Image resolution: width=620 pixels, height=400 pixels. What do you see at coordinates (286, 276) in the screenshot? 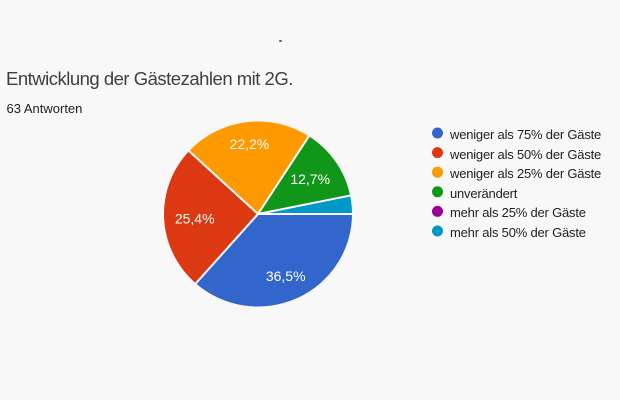
I see `svg-text: 36,5%` at bounding box center [286, 276].